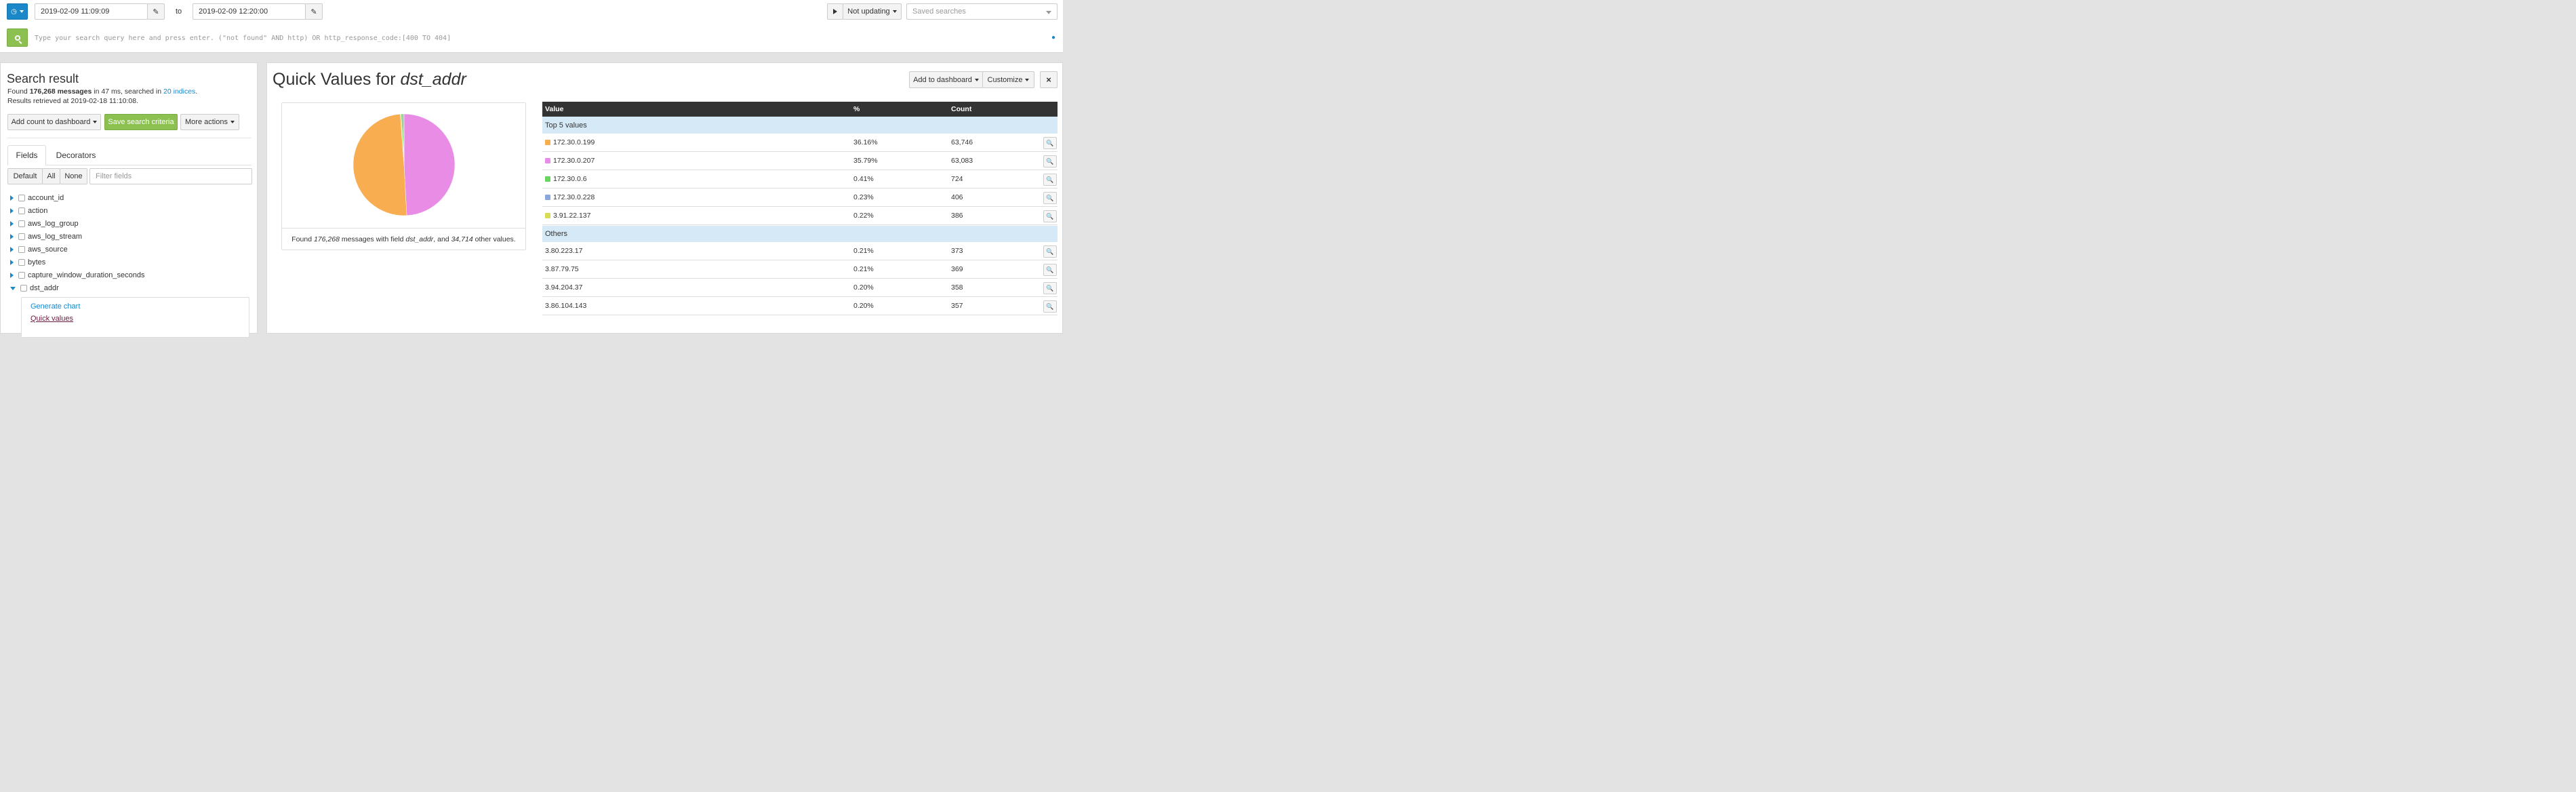  What do you see at coordinates (76, 155) in the screenshot?
I see `tab-decorators: Decorators` at bounding box center [76, 155].